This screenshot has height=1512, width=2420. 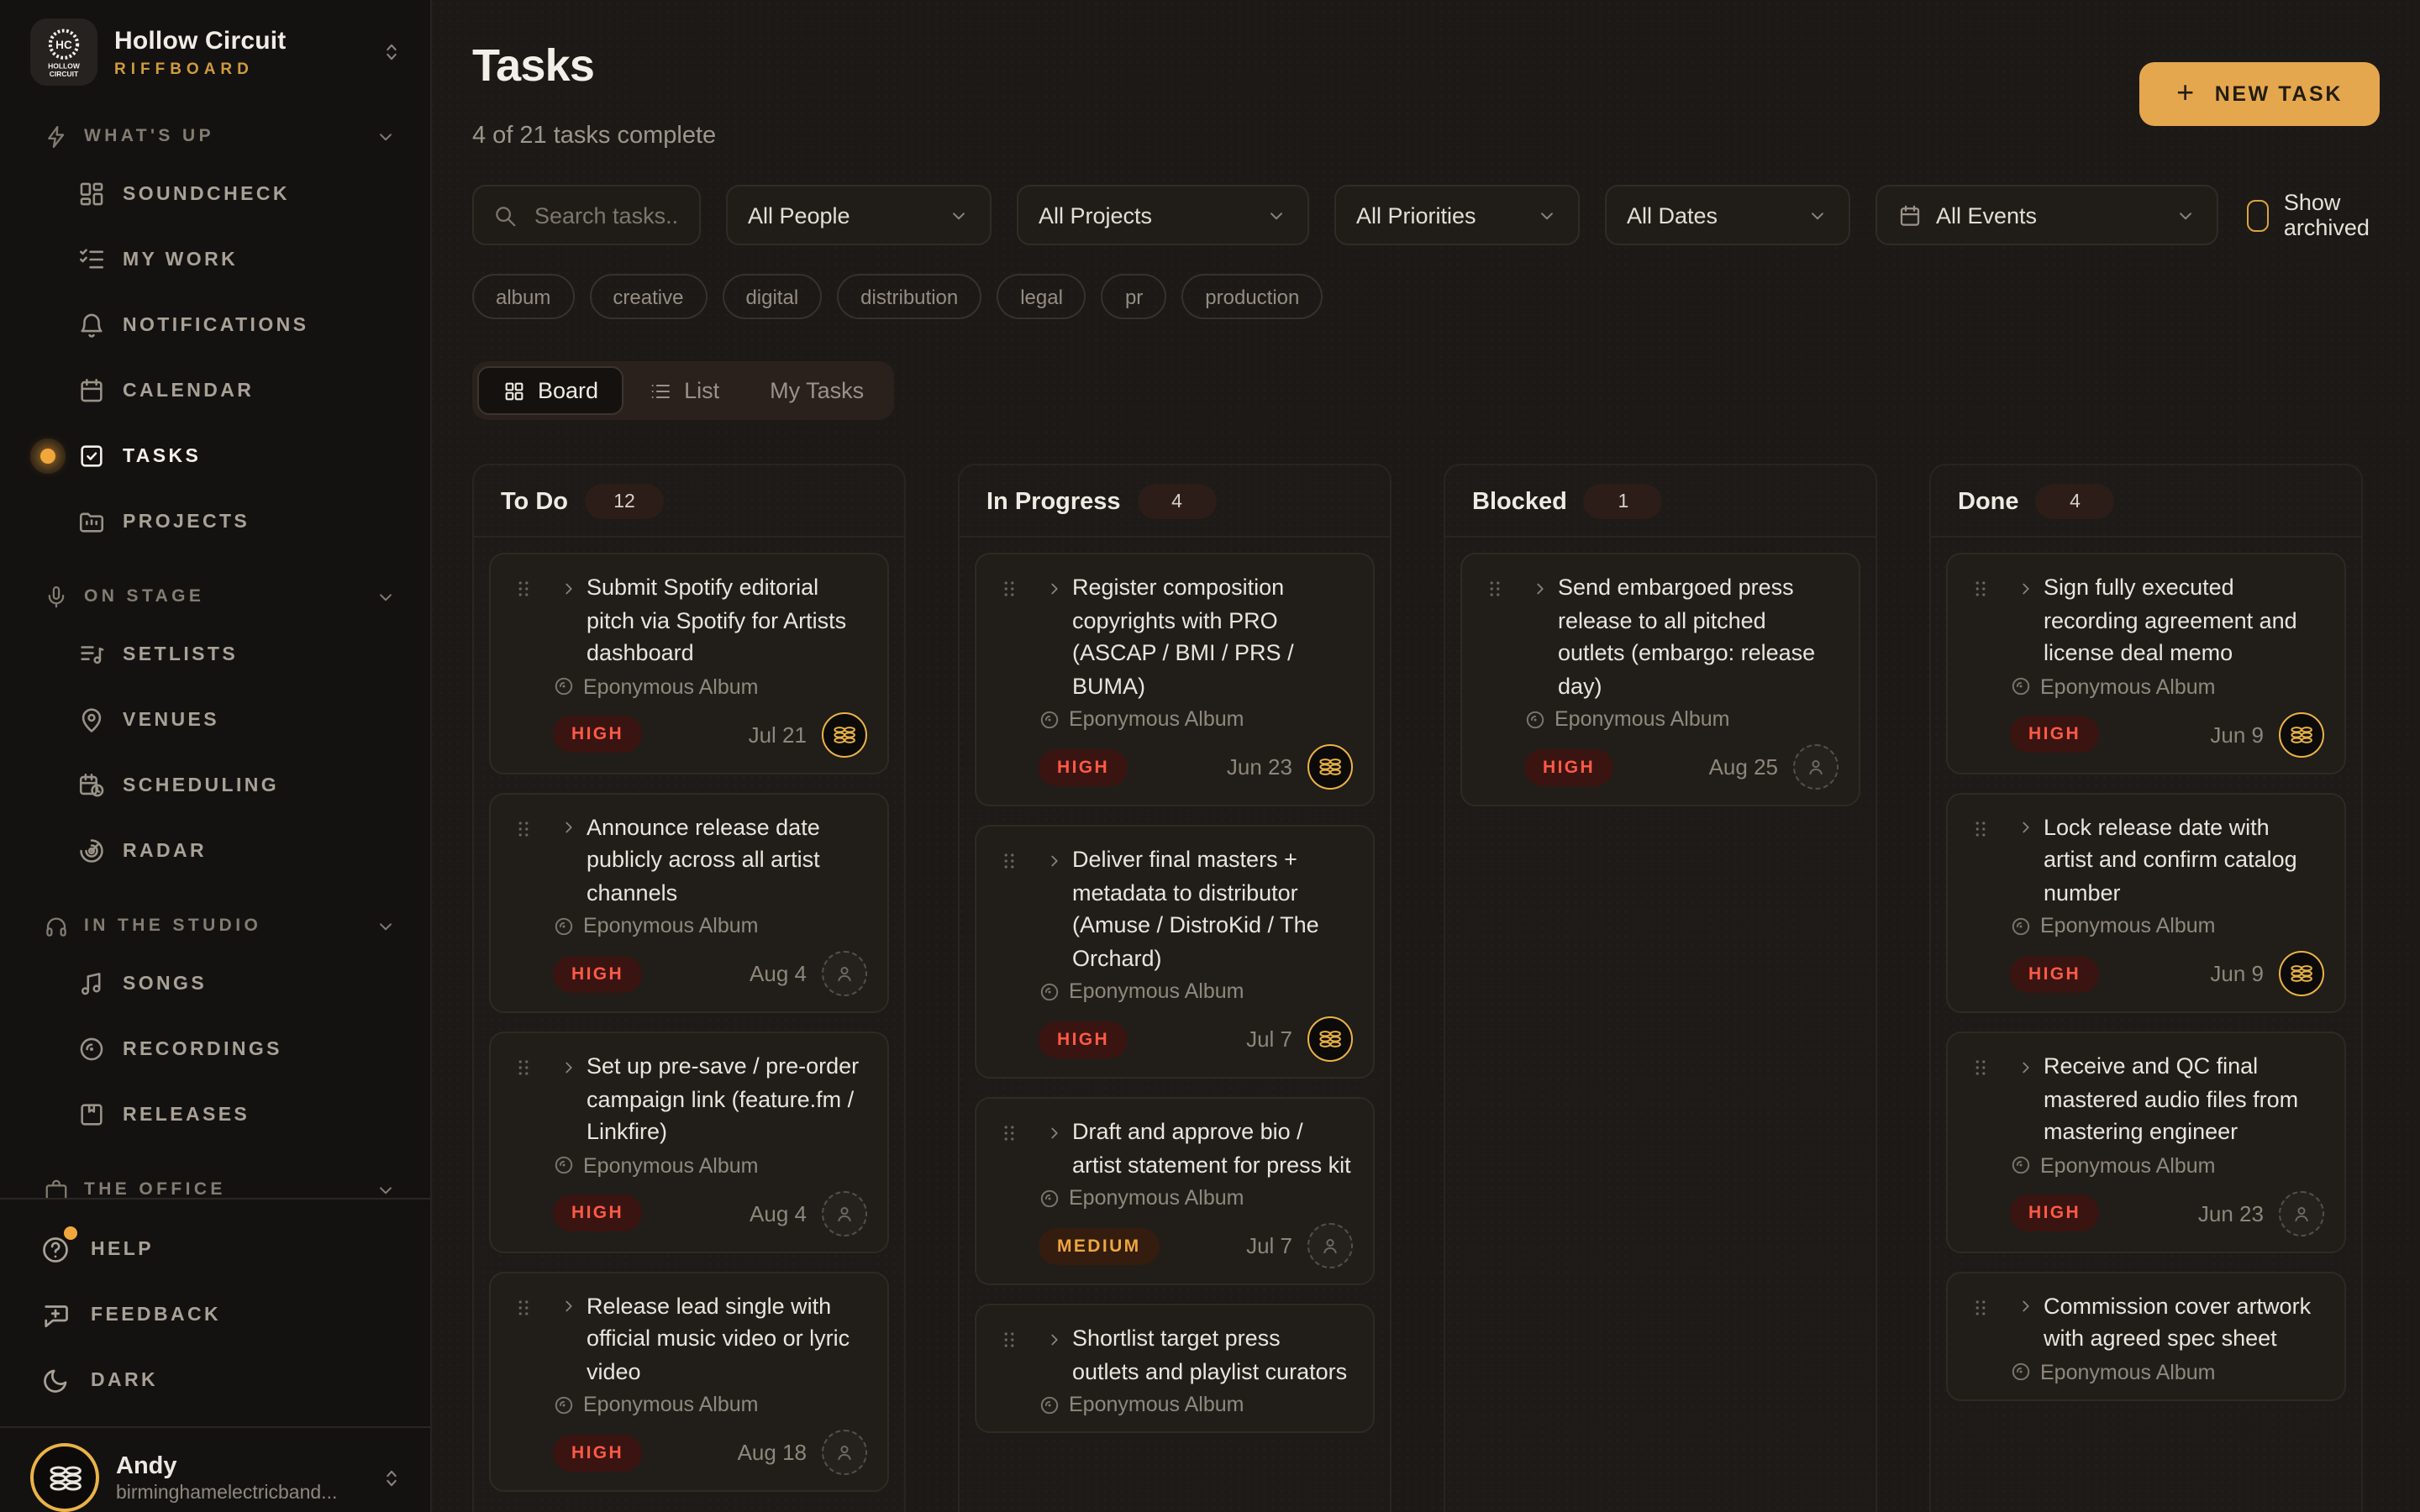 What do you see at coordinates (215, 1314) in the screenshot?
I see `footer-item-feedback: FEEDBACK` at bounding box center [215, 1314].